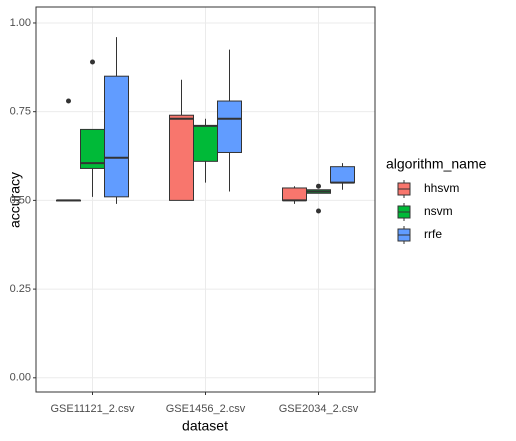 This screenshot has width=516, height=441. I want to click on x-tick-label: GSE11121_2.csv, so click(93, 409).